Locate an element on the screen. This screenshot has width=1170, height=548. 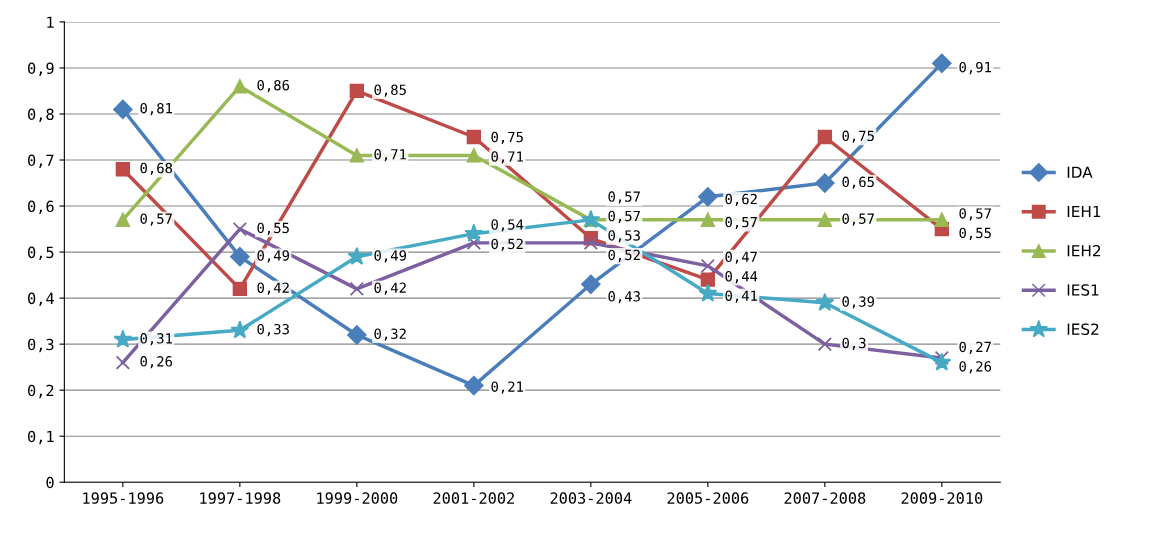
x-tick-label: 2007-2008 is located at coordinates (825, 498).